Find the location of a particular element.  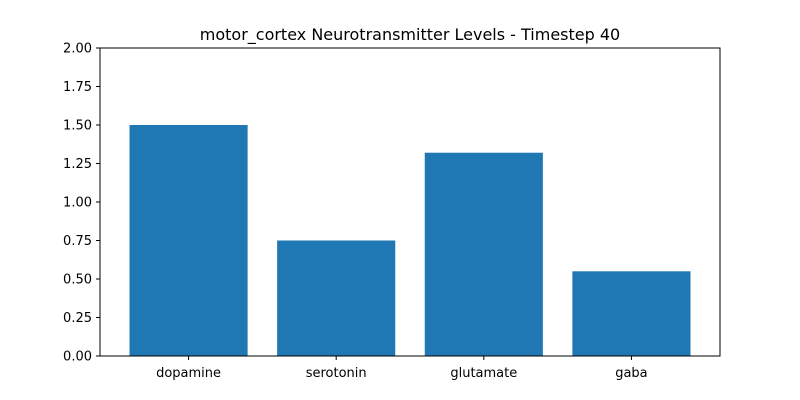

bar-glutamate is located at coordinates (483, 254).